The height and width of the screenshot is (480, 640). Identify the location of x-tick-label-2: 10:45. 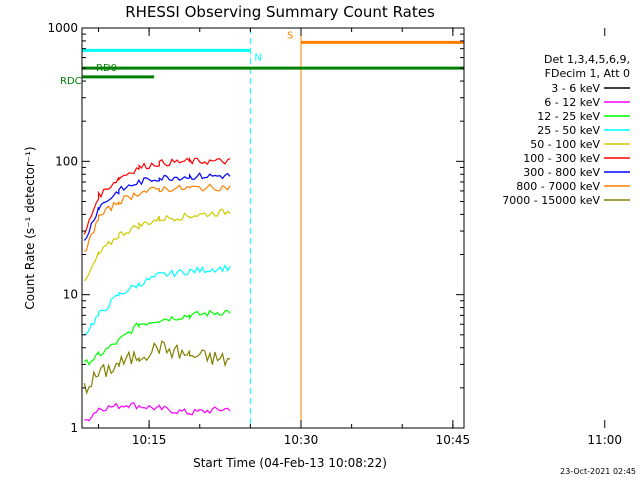
(453, 440).